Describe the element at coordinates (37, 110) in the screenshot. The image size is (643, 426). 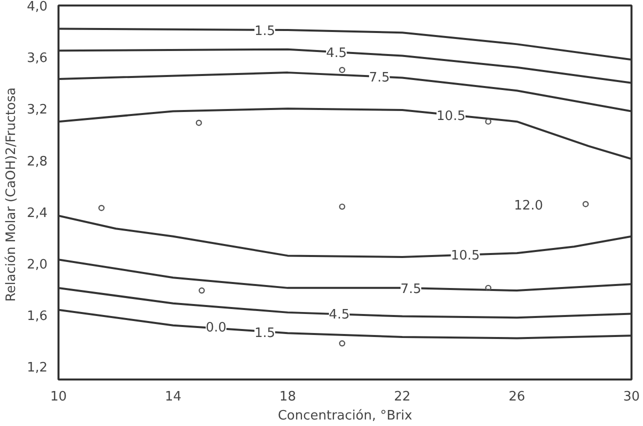
I see `y-tick-label: 3,2` at that location.